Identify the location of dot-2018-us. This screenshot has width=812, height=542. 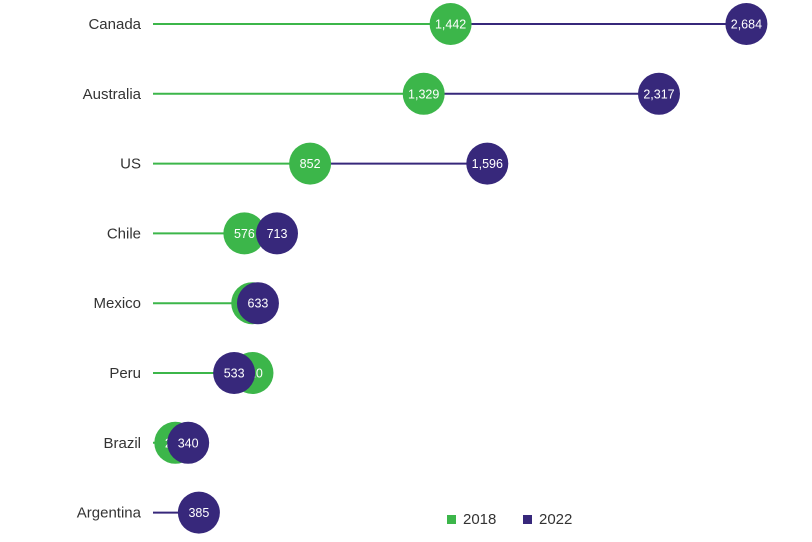
(310, 163).